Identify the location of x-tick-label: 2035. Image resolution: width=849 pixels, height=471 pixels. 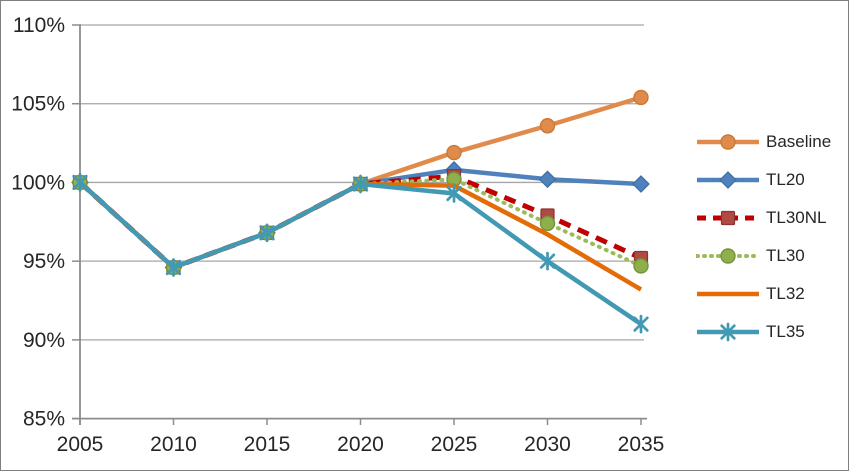
(641, 444).